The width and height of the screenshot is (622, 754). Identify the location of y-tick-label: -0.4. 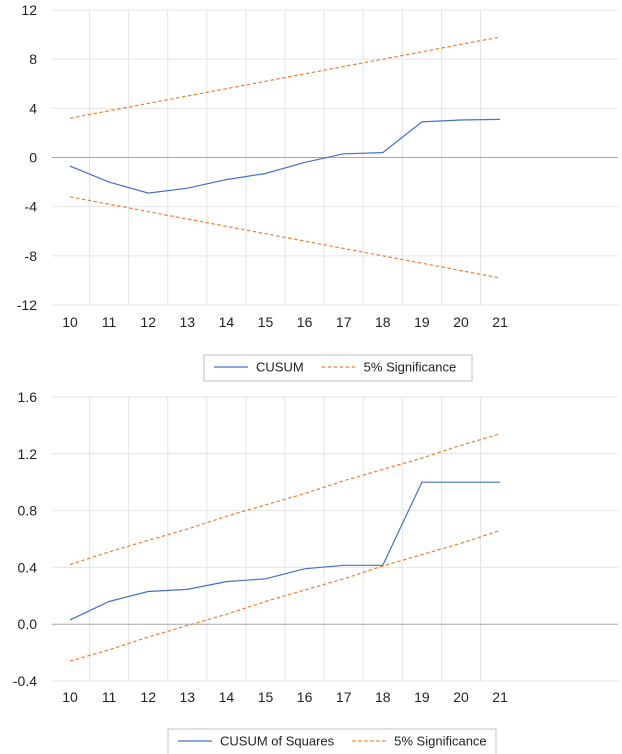
(25, 681).